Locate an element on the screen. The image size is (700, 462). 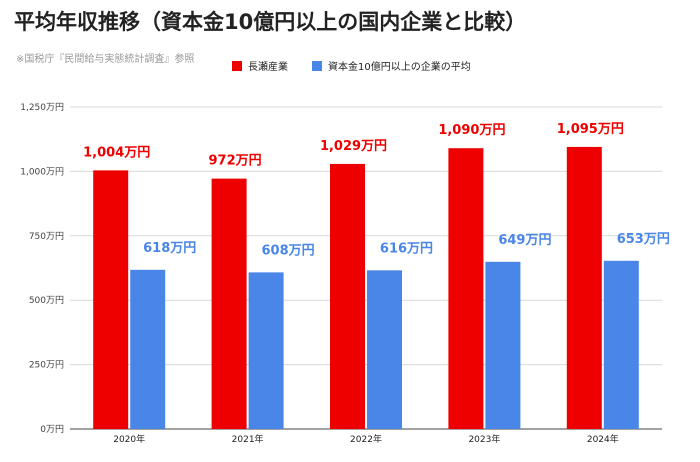
source-note: ※国税庁『民間給与実態統計調査』参照 is located at coordinates (105, 59).